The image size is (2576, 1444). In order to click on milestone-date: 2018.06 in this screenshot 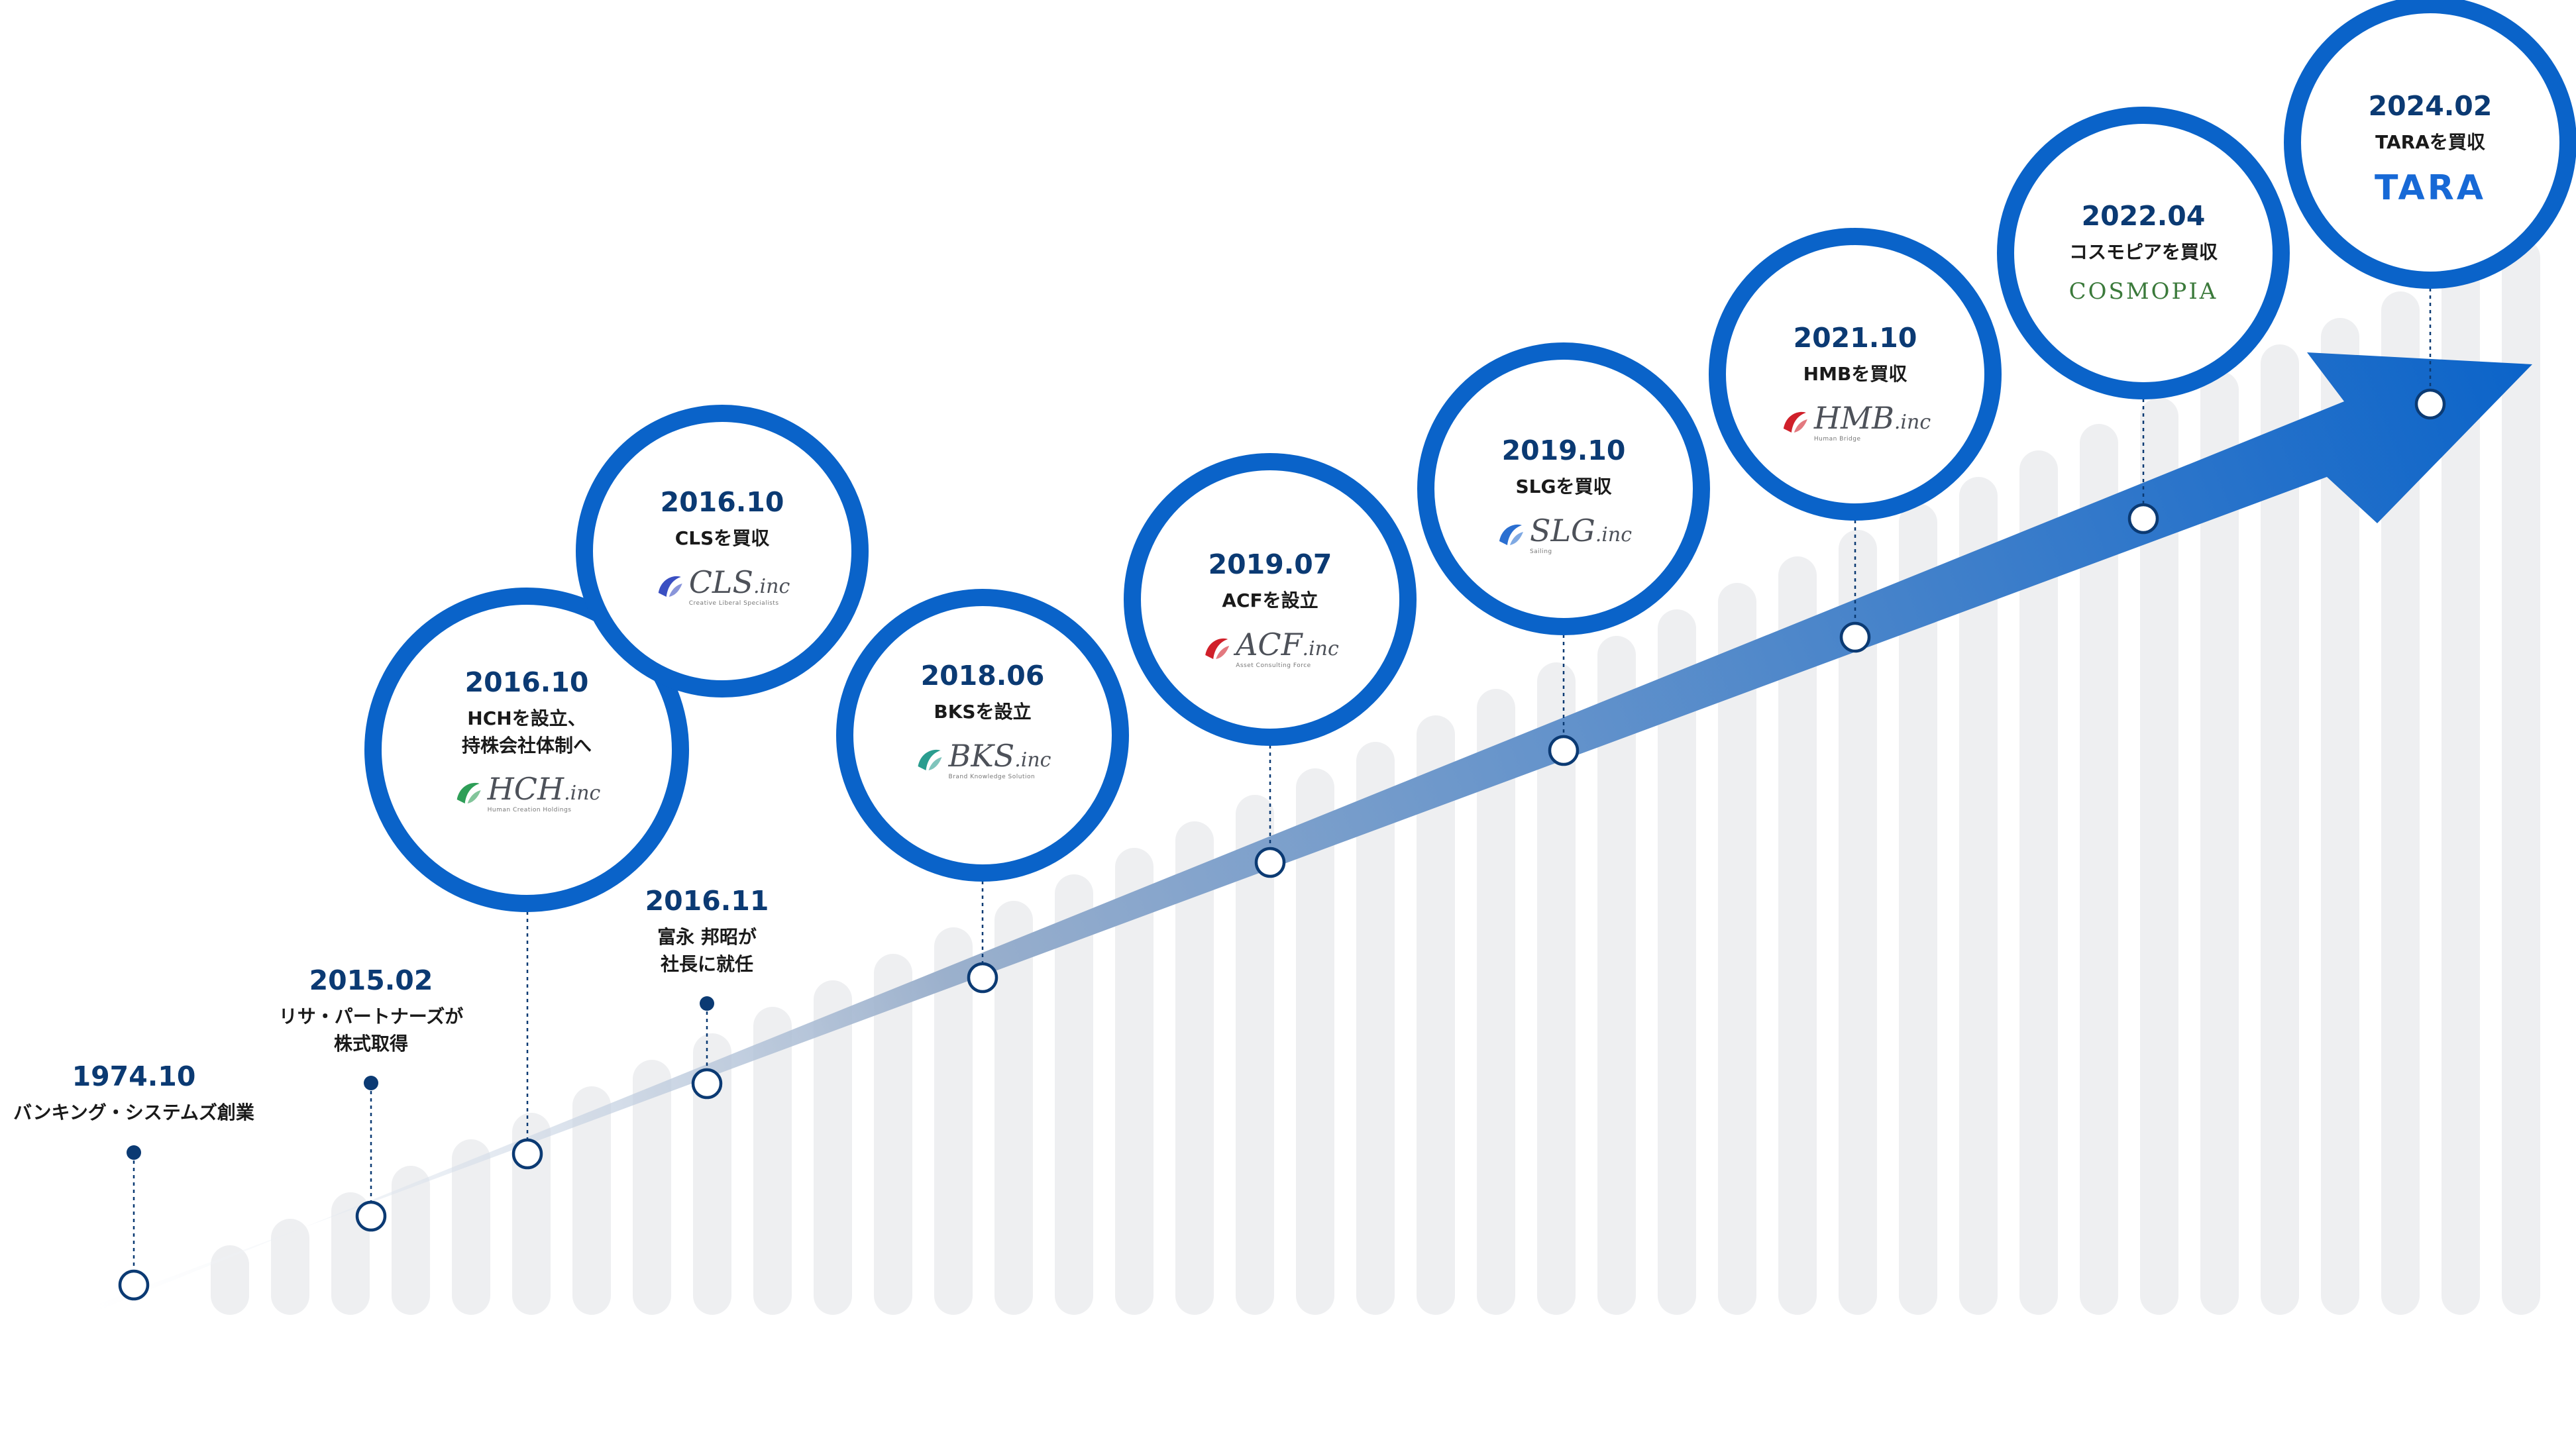, I will do `click(982, 676)`.